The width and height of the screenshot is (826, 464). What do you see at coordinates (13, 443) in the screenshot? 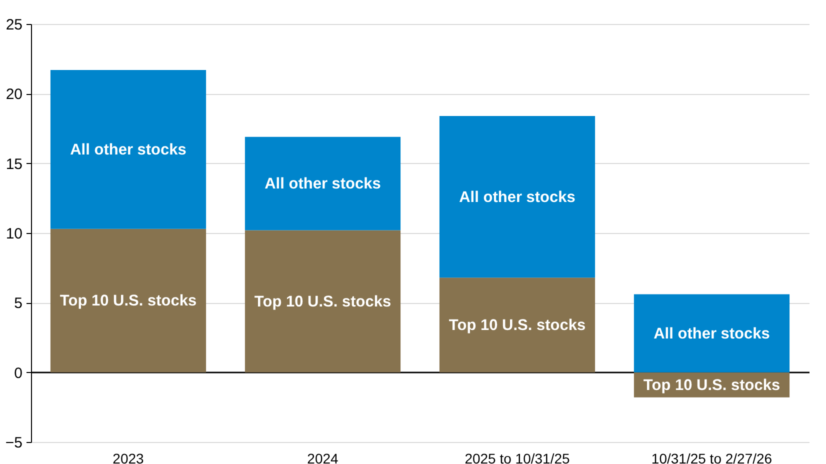
I see `y-tick-label: −5` at bounding box center [13, 443].